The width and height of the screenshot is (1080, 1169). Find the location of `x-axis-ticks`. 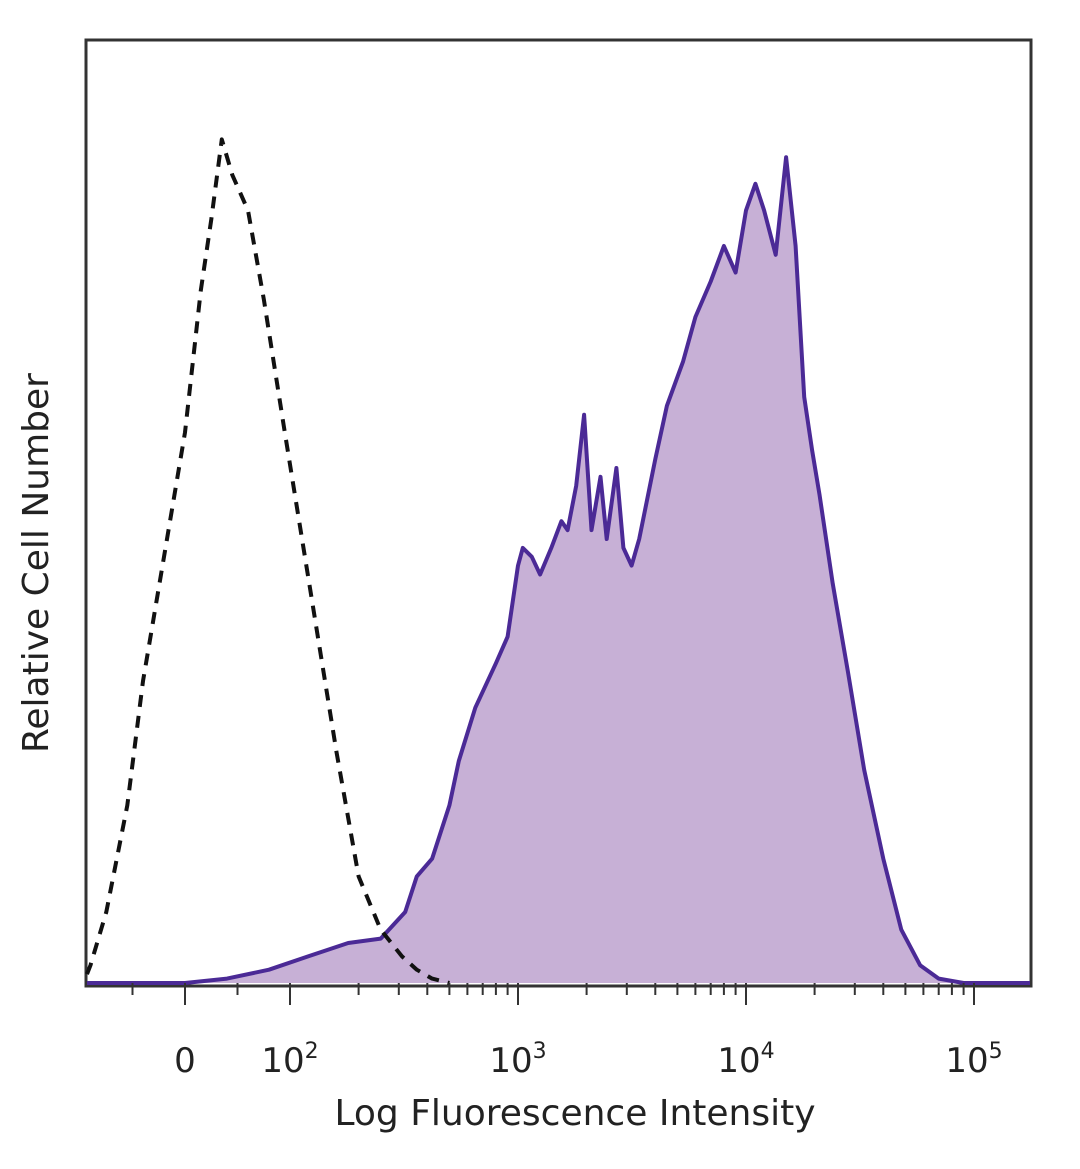

x-axis-ticks is located at coordinates (553, 994).